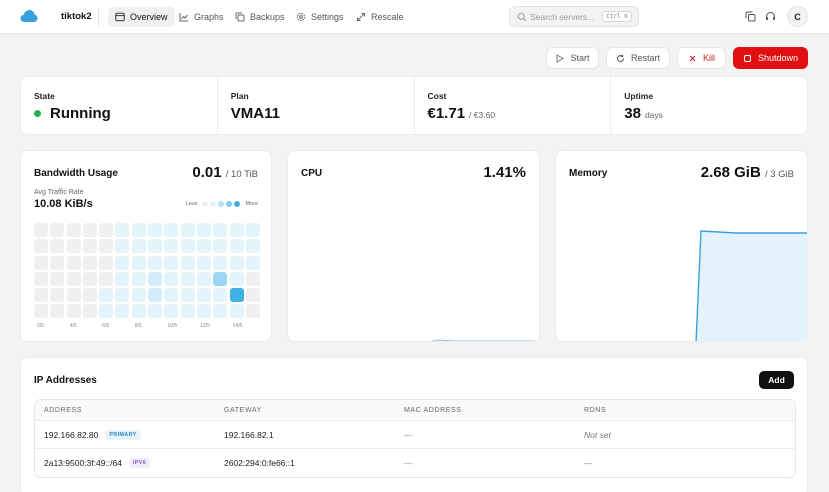 This screenshot has height=492, width=829. Describe the element at coordinates (770, 16) in the screenshot. I see `headset-icon` at that location.